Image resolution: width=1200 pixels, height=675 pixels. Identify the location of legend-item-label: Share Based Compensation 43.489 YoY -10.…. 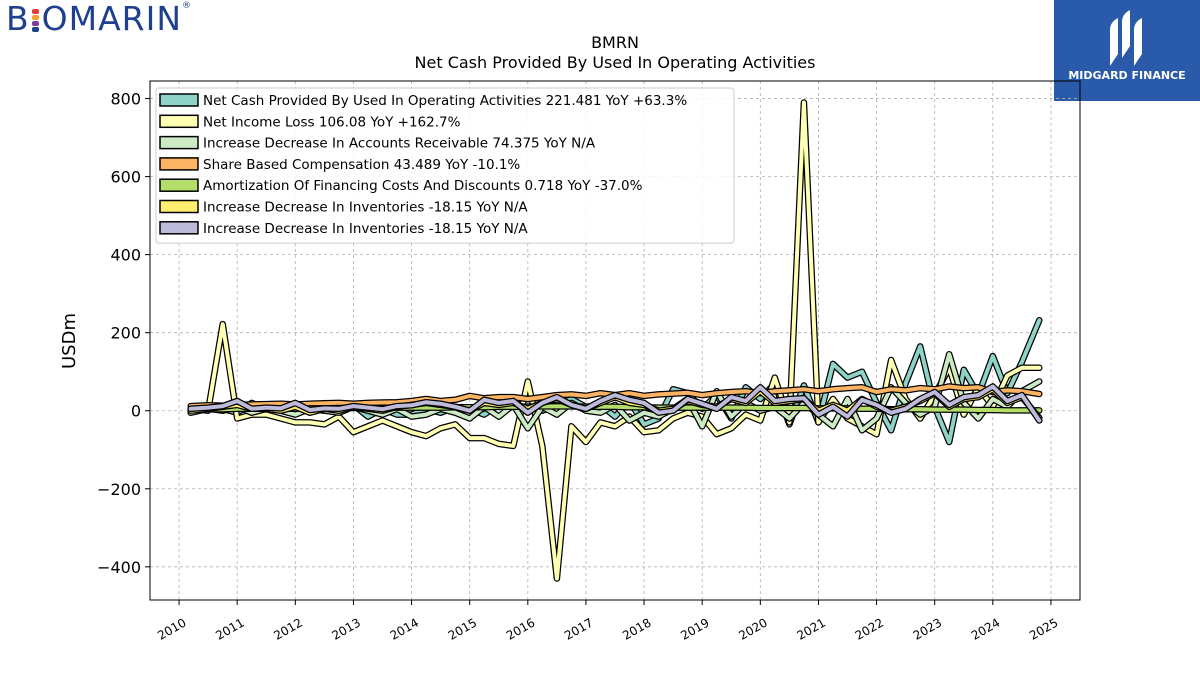
(361, 165).